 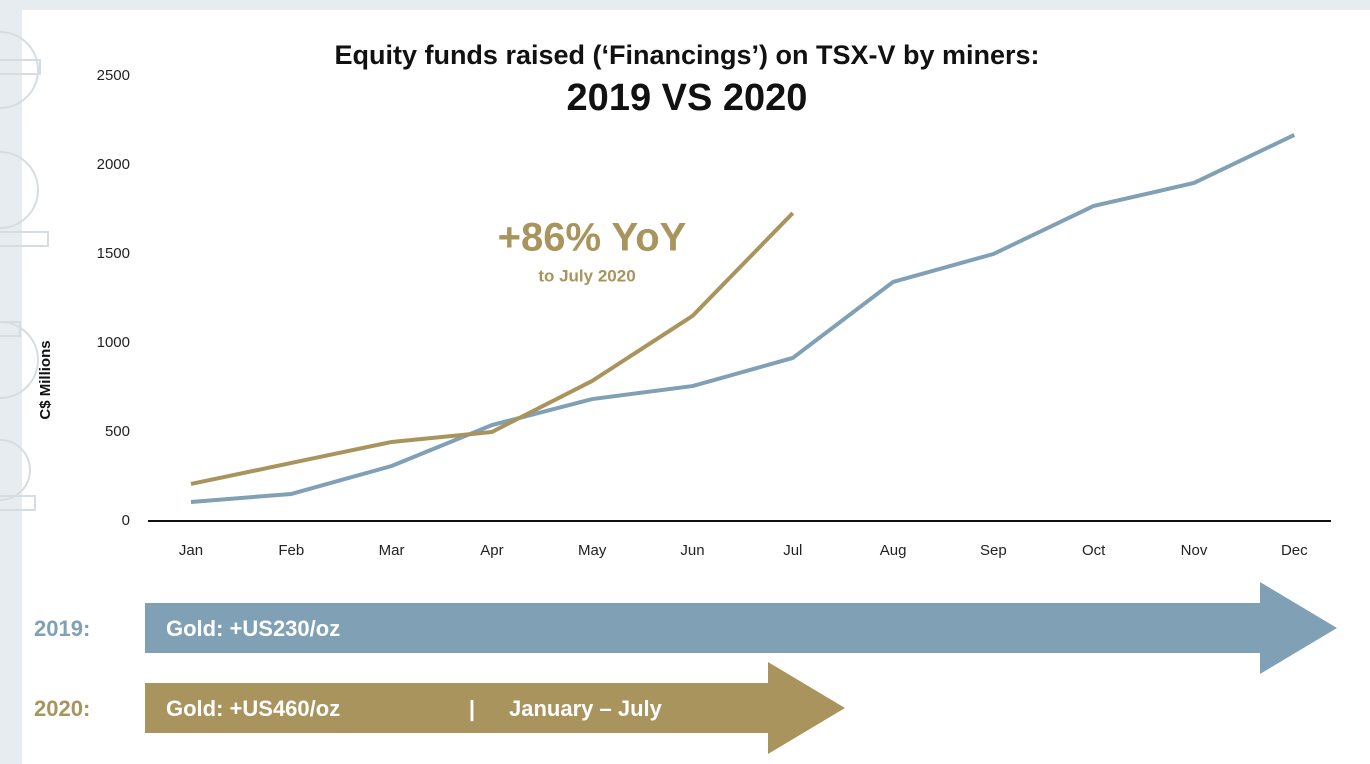 I want to click on y-tick-label: 2000, so click(x=113, y=164).